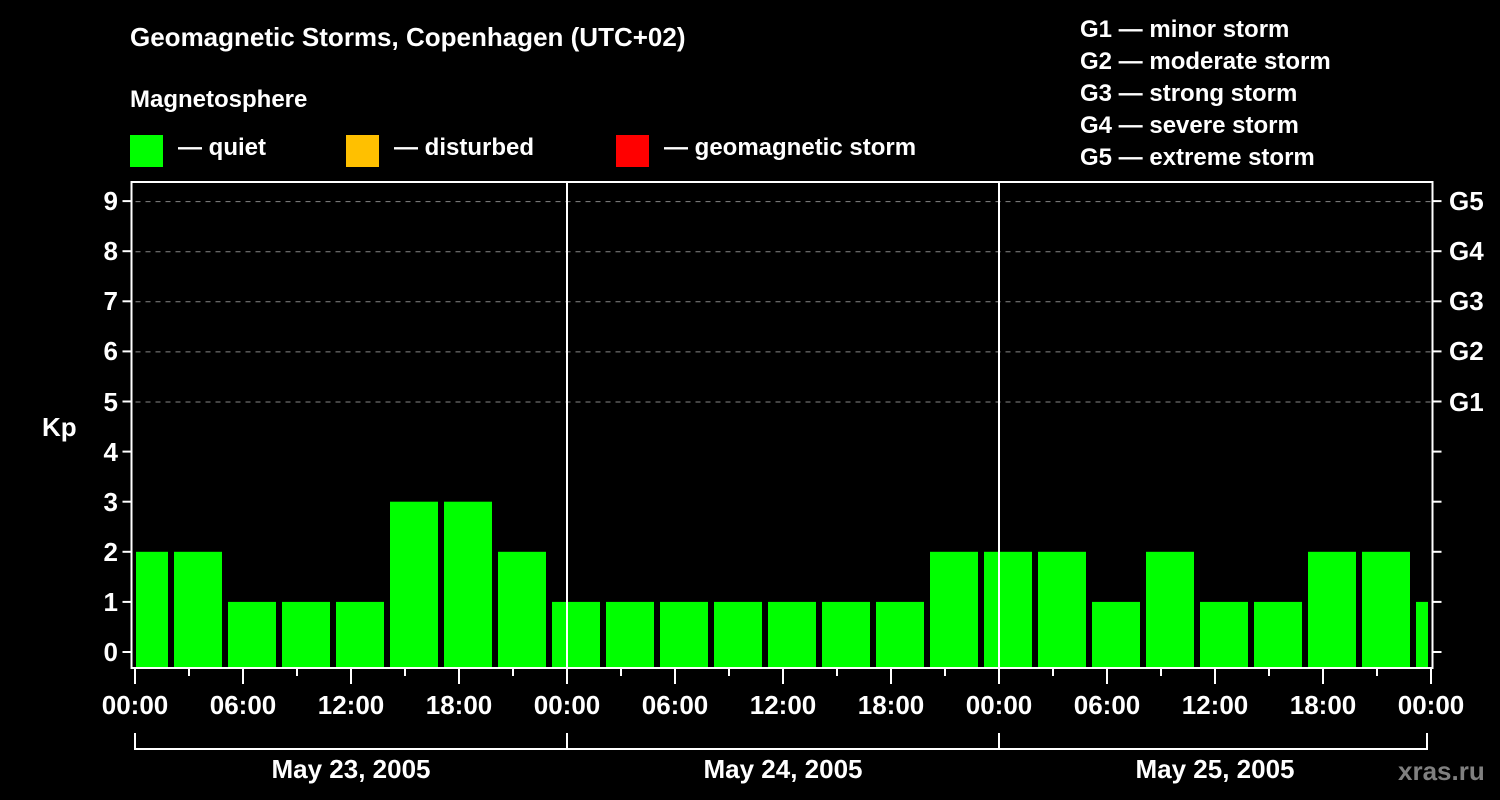  What do you see at coordinates (1466, 251) in the screenshot?
I see `g-level-label: G4` at bounding box center [1466, 251].